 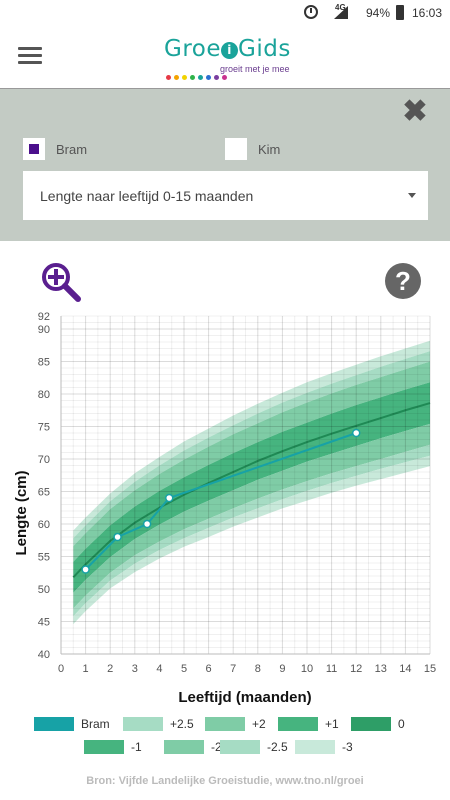 I want to click on legend-label: -2.5, so click(x=277, y=747).